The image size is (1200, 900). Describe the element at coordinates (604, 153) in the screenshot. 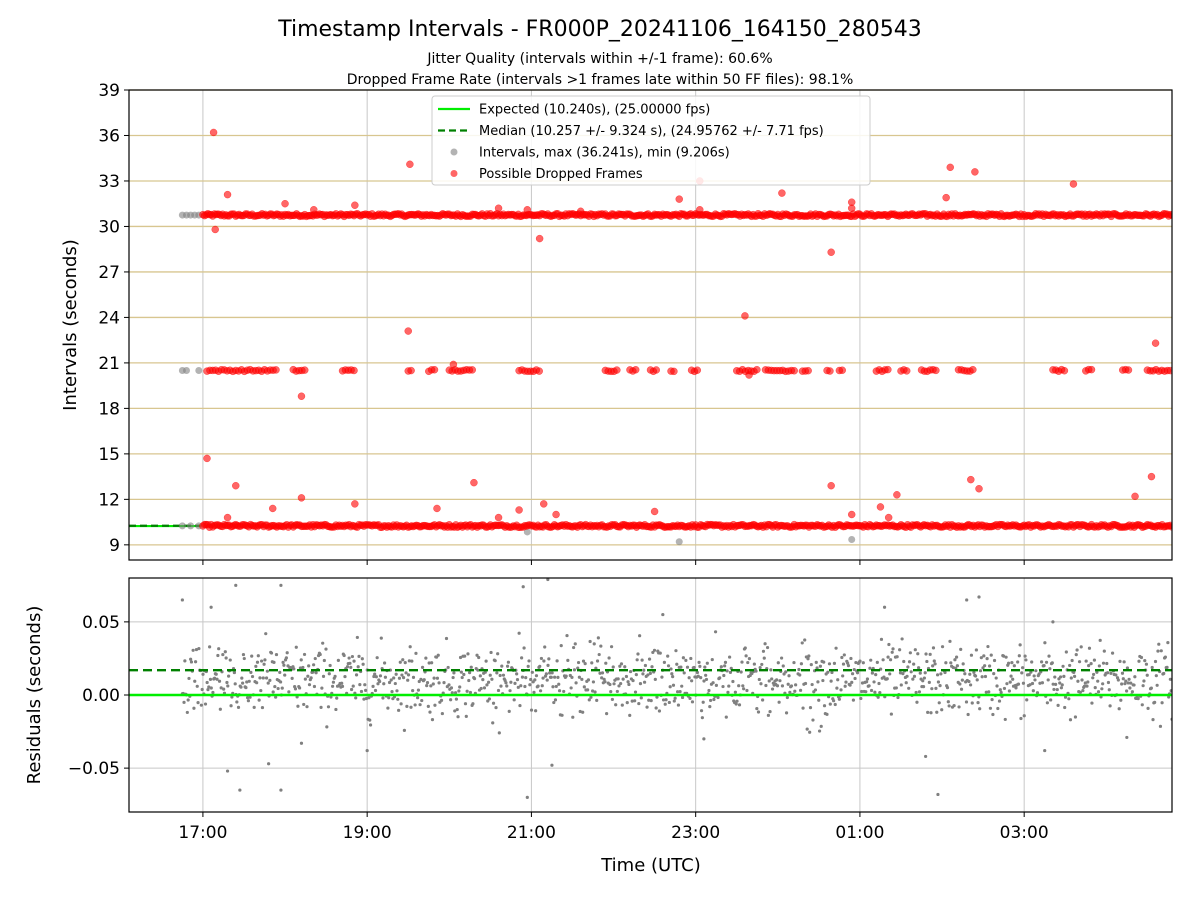

I see `legend-label: Intervals, max (36.241s), min (9.206s)` at that location.